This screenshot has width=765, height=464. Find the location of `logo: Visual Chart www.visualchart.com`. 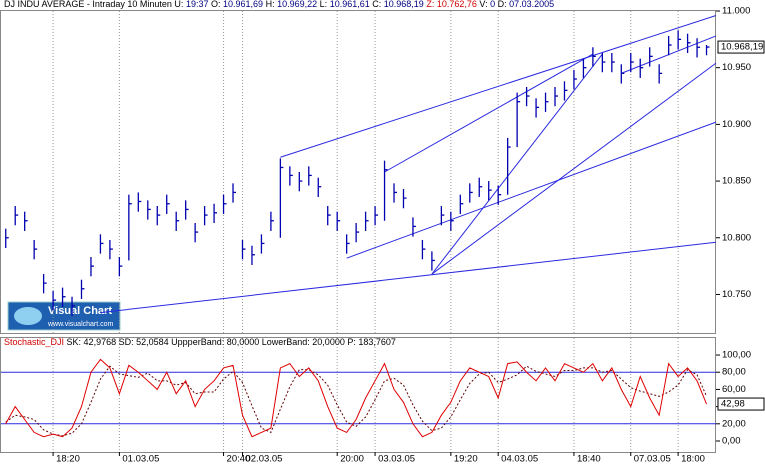

logo: Visual Chart www.visualchart.com is located at coordinates (64, 316).